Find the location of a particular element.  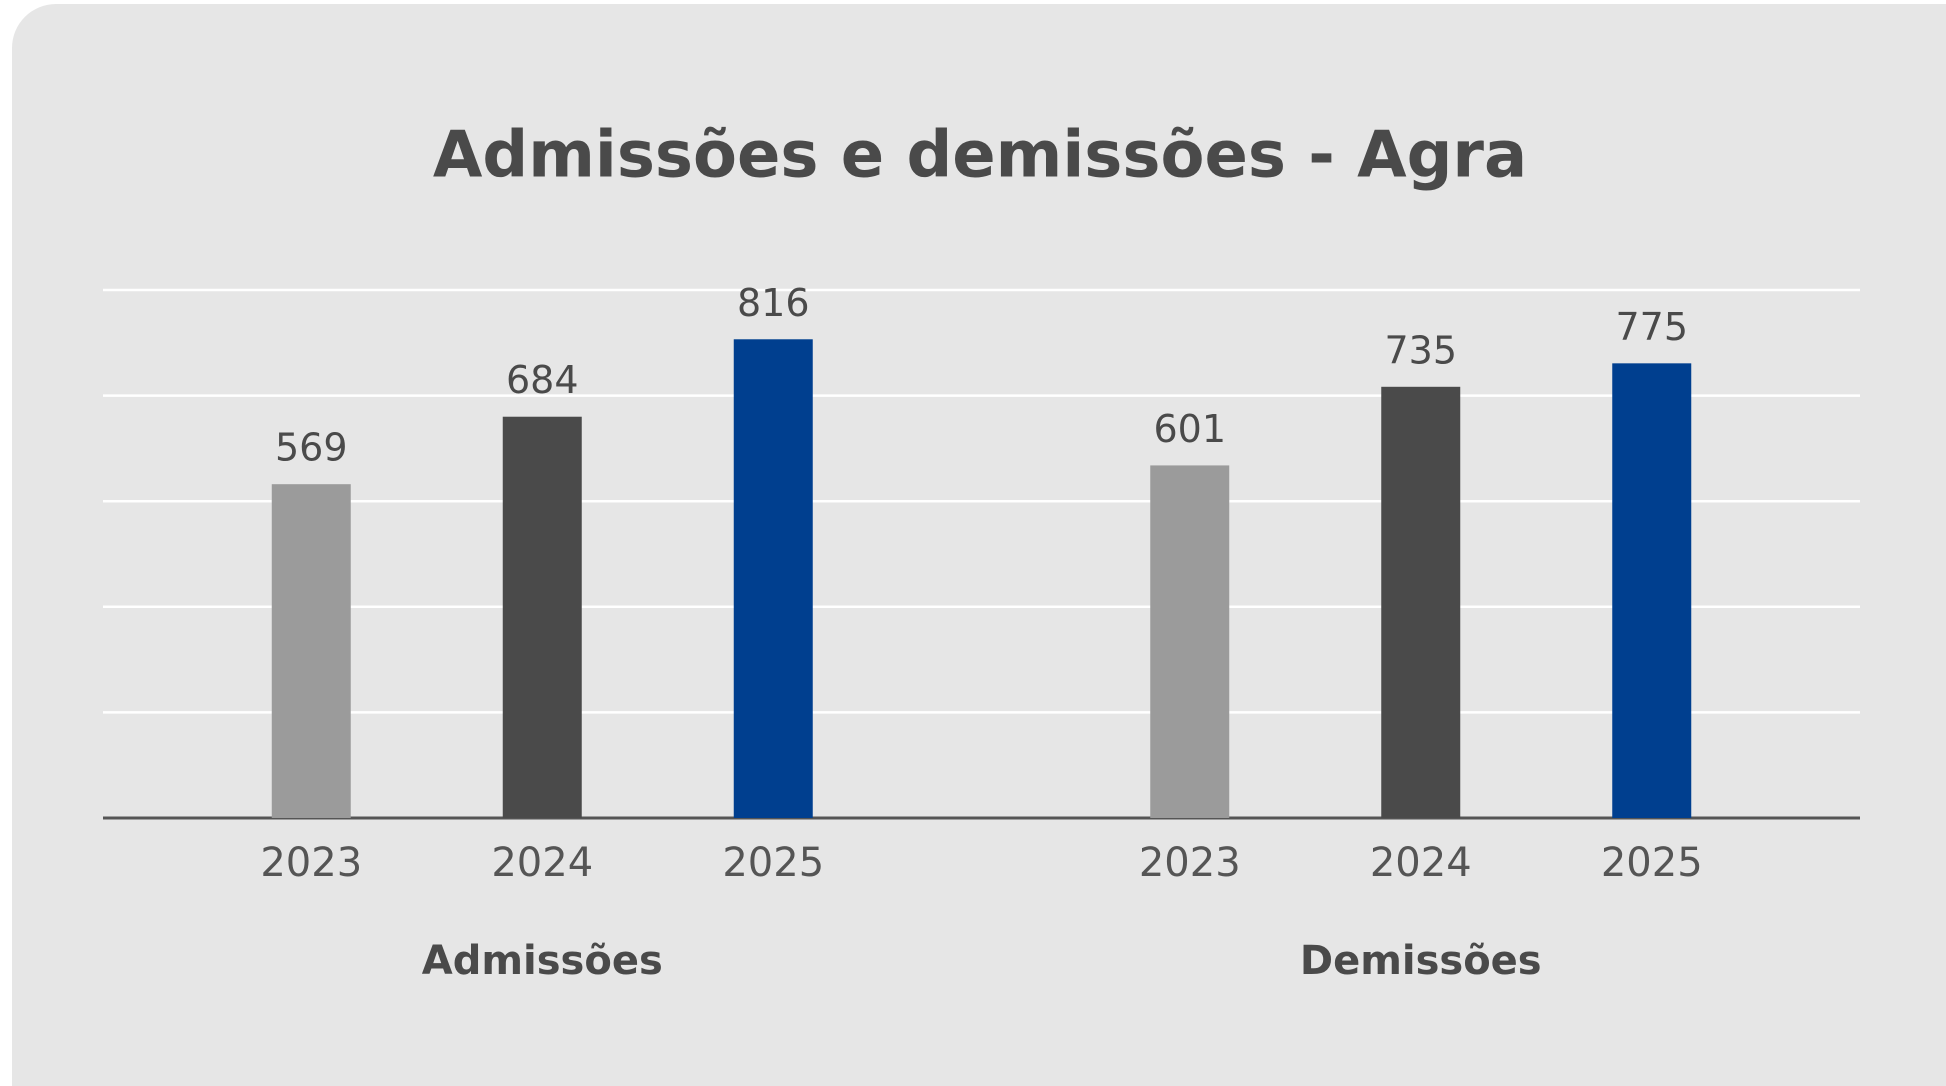

value-label: 735 is located at coordinates (1420, 350).